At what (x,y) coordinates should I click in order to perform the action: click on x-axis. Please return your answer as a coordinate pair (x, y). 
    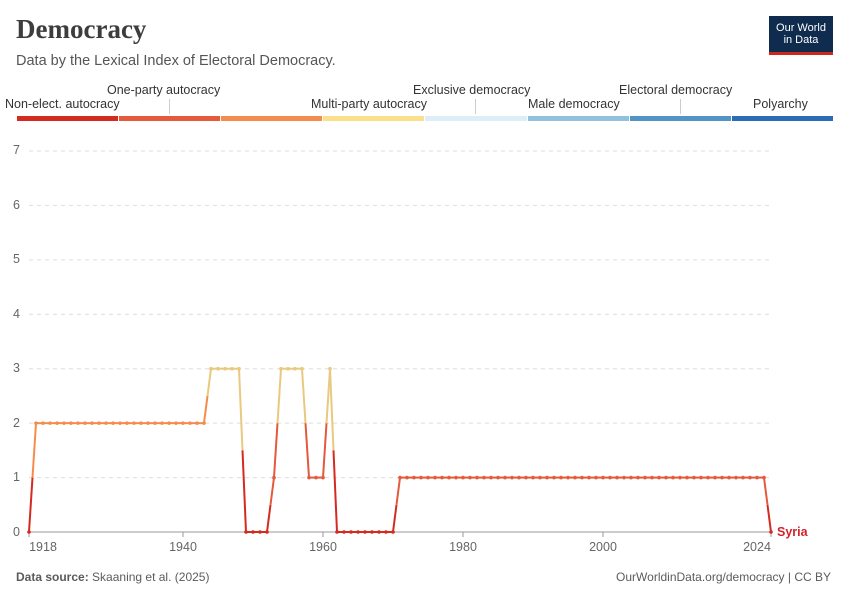
    Looking at the image, I should click on (400, 534).